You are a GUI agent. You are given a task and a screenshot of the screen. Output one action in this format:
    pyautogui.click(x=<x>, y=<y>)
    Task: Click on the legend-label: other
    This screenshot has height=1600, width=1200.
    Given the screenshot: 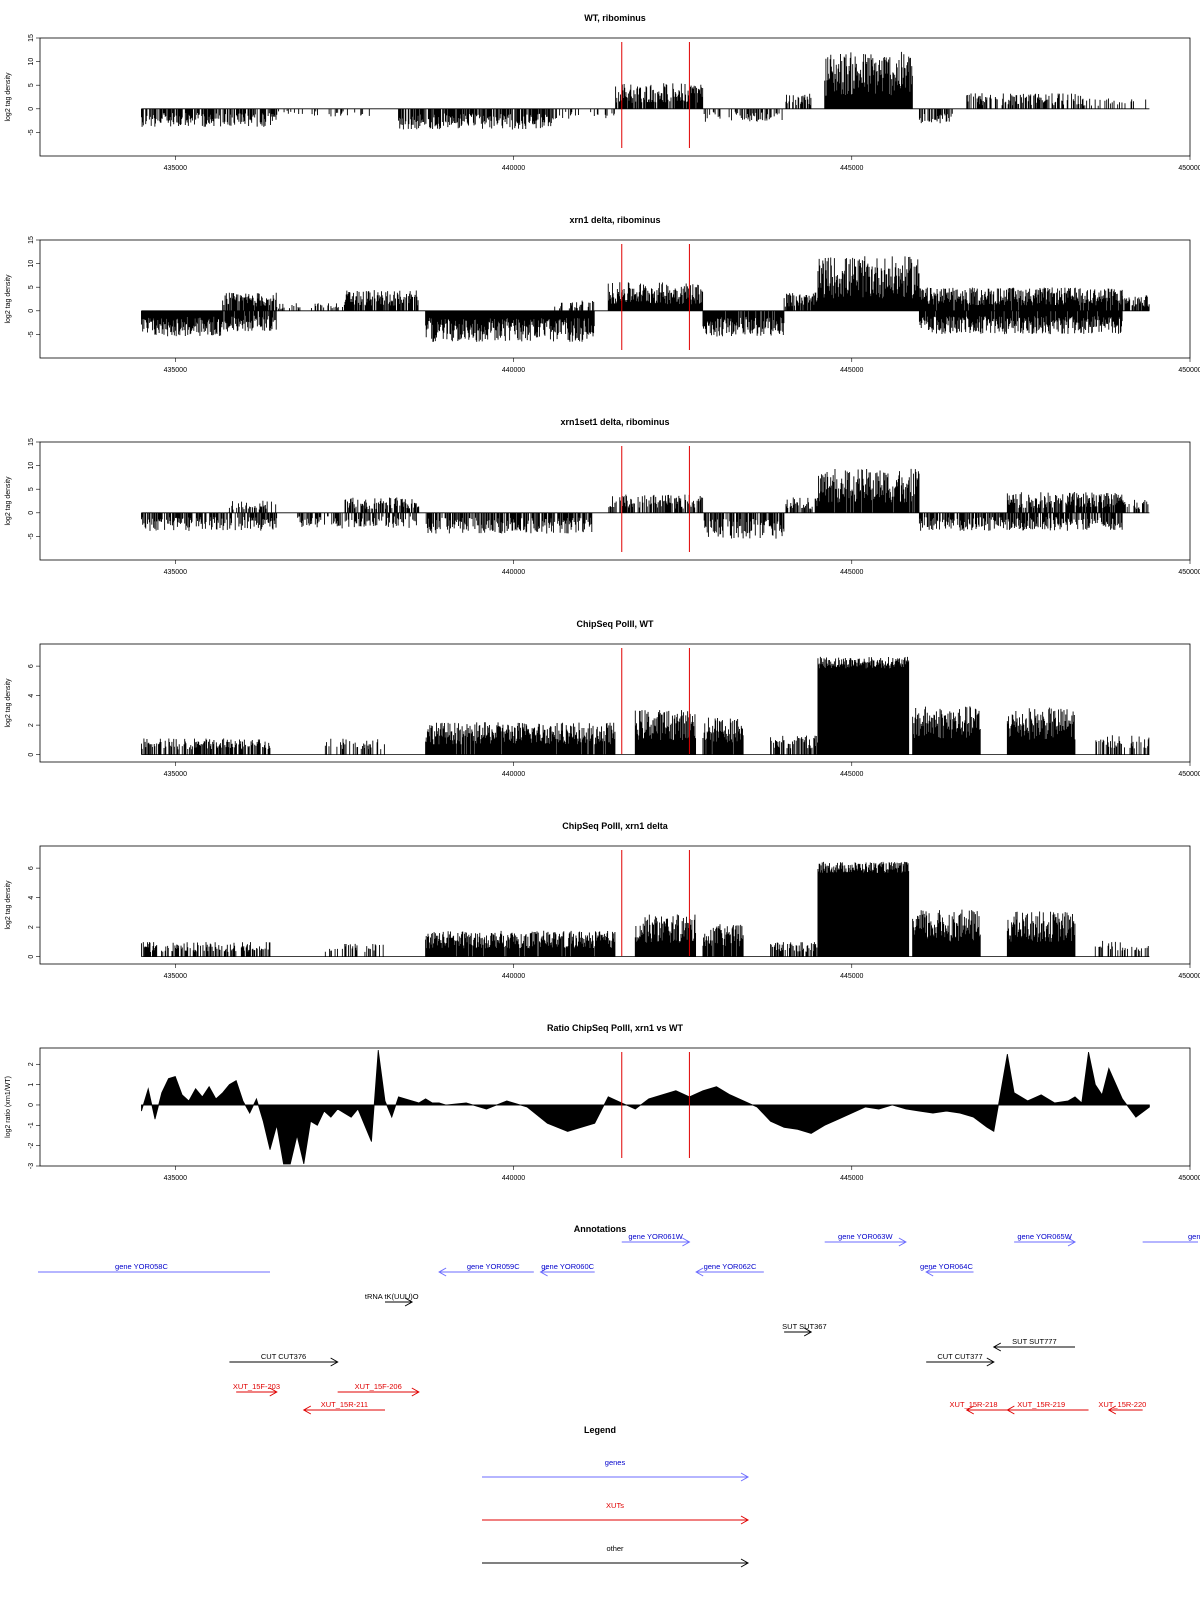 What is the action you would take?
    pyautogui.click(x=615, y=1548)
    